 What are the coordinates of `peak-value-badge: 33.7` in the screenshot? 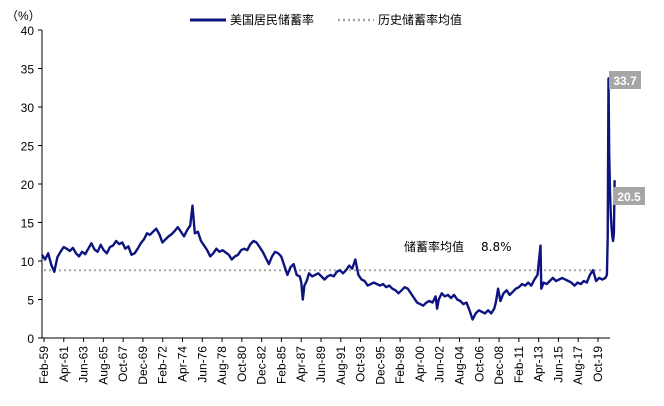 It's located at (625, 80).